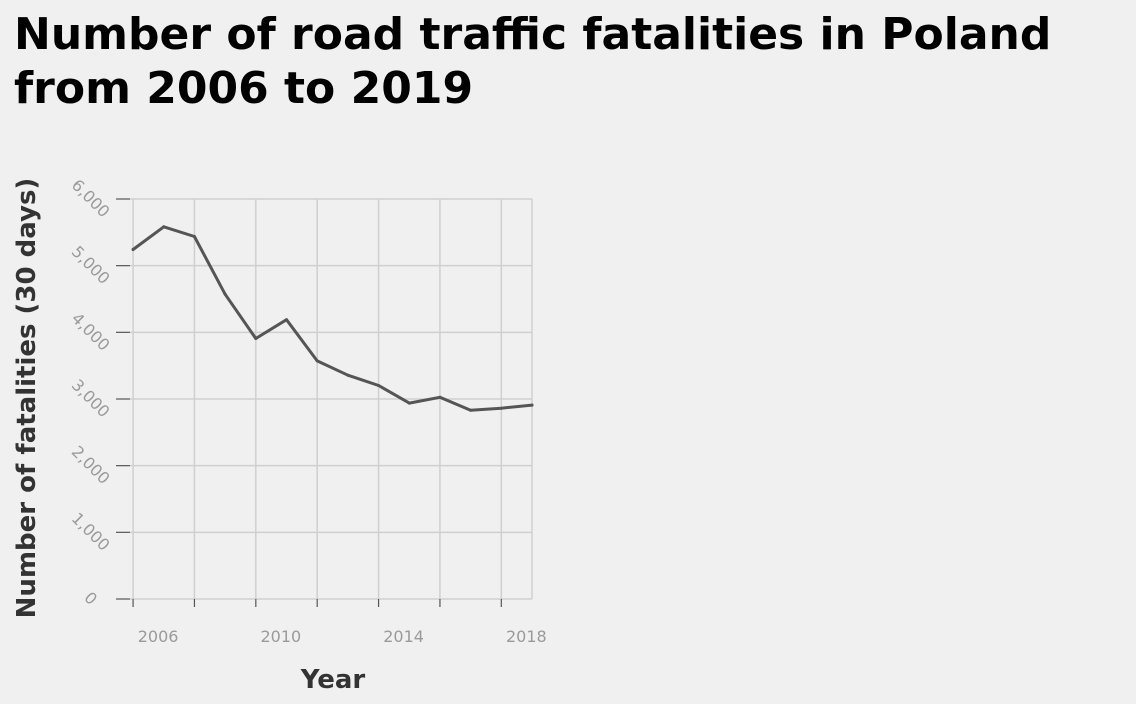 This screenshot has height=704, width=1136. I want to click on y-tick-label: 5,000, so click(91, 265).